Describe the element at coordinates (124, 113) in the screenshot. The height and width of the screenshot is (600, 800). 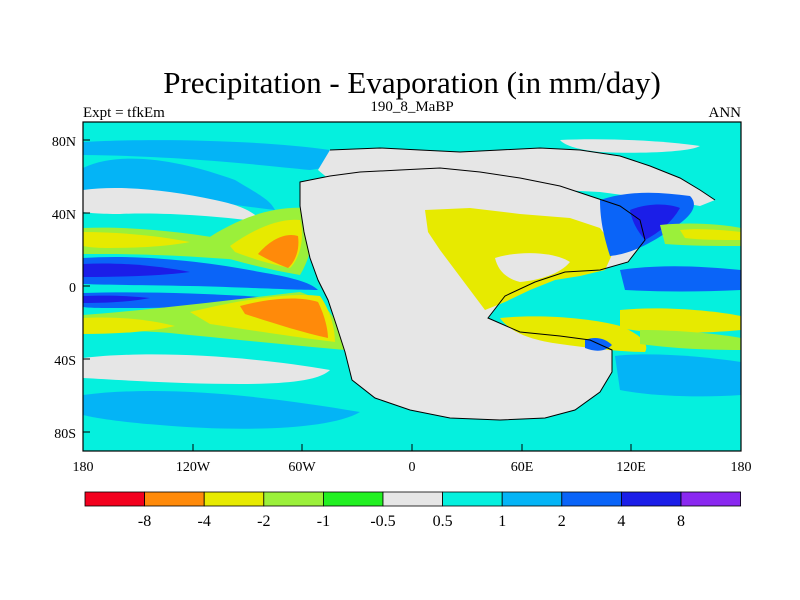
I see `experiment-label: Expt = tfkEm` at that location.